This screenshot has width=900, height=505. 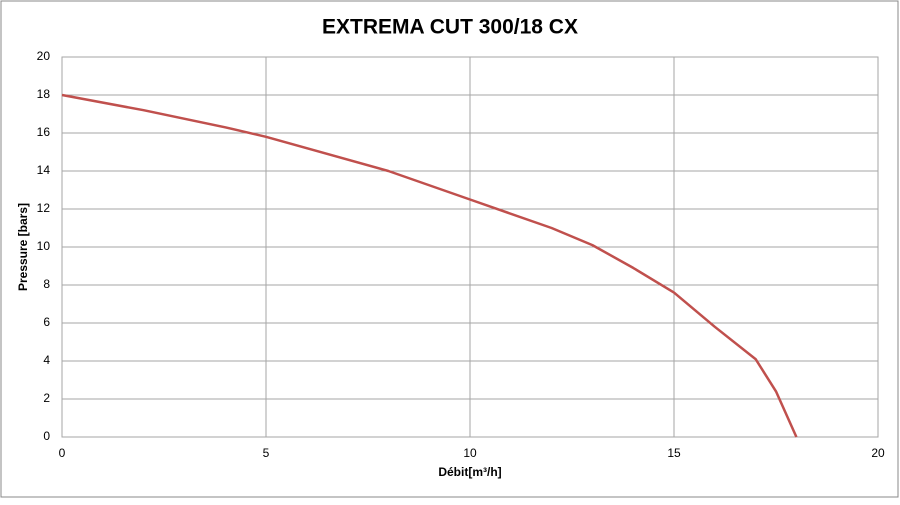 I want to click on y-axis-label: Pressure [bars], so click(x=23, y=247).